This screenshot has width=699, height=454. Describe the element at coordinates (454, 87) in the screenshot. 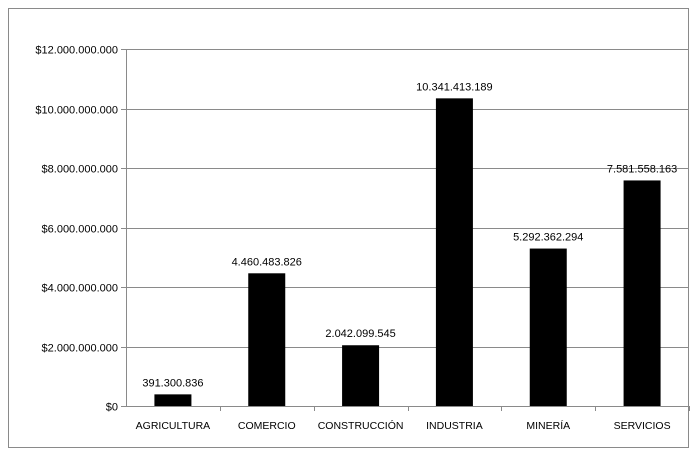

I see `data-label: 10.341.413.189` at that location.